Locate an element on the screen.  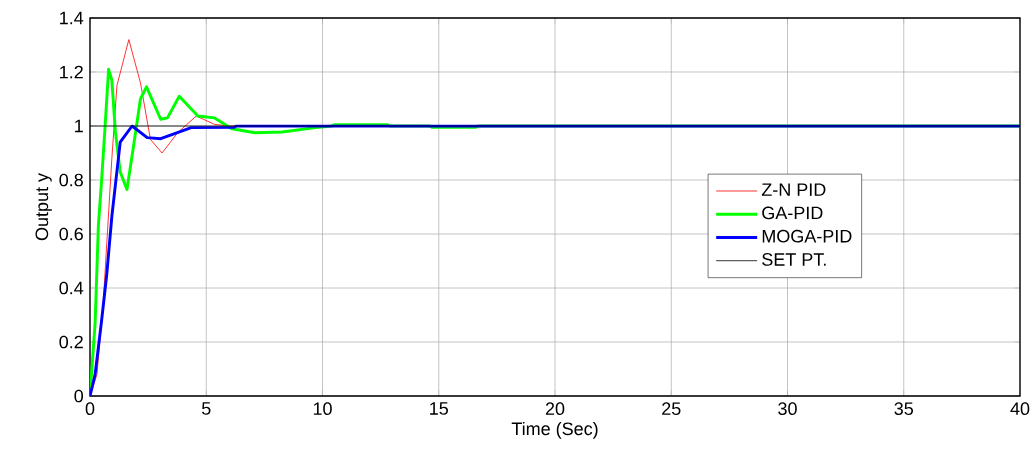
x-tick-label: 40 is located at coordinates (1020, 408).